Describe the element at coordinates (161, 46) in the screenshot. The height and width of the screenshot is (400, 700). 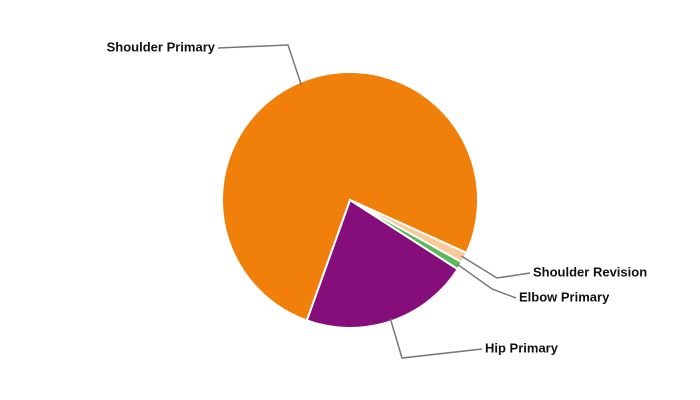
I see `slice-label: Shoulder Primary` at that location.